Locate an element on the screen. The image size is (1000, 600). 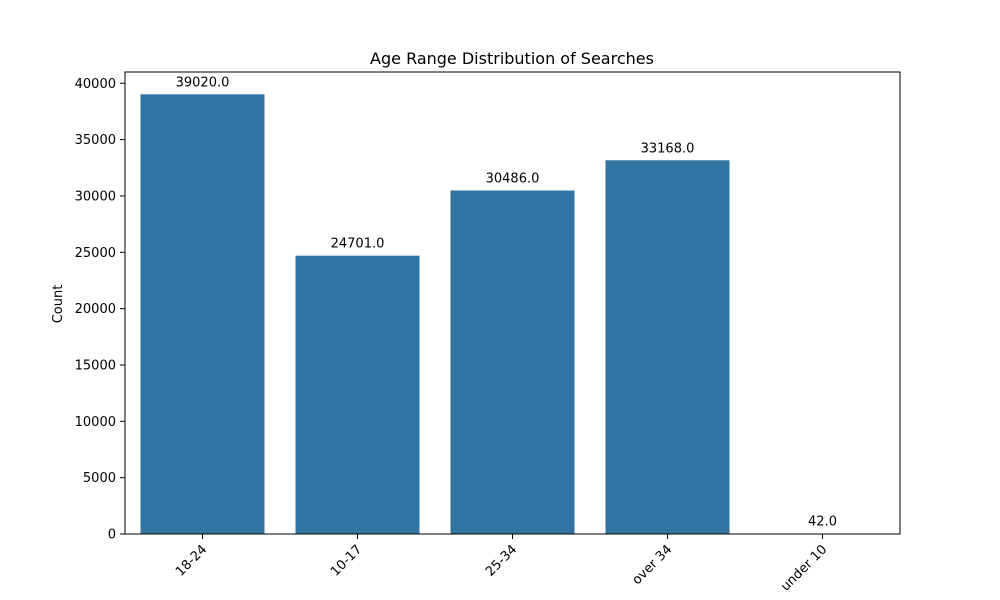
x-tick-label: over 34 is located at coordinates (653, 565).